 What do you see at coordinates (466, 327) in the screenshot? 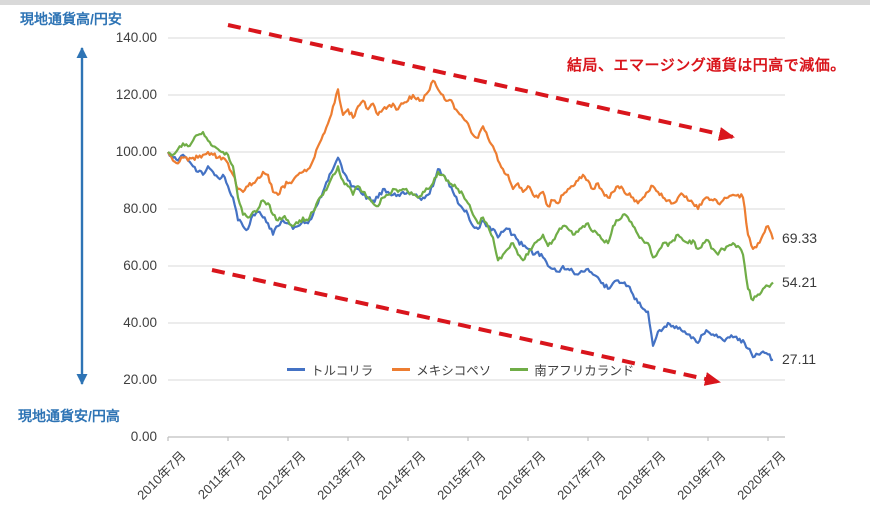
I see `trend-arrow-lower` at bounding box center [466, 327].